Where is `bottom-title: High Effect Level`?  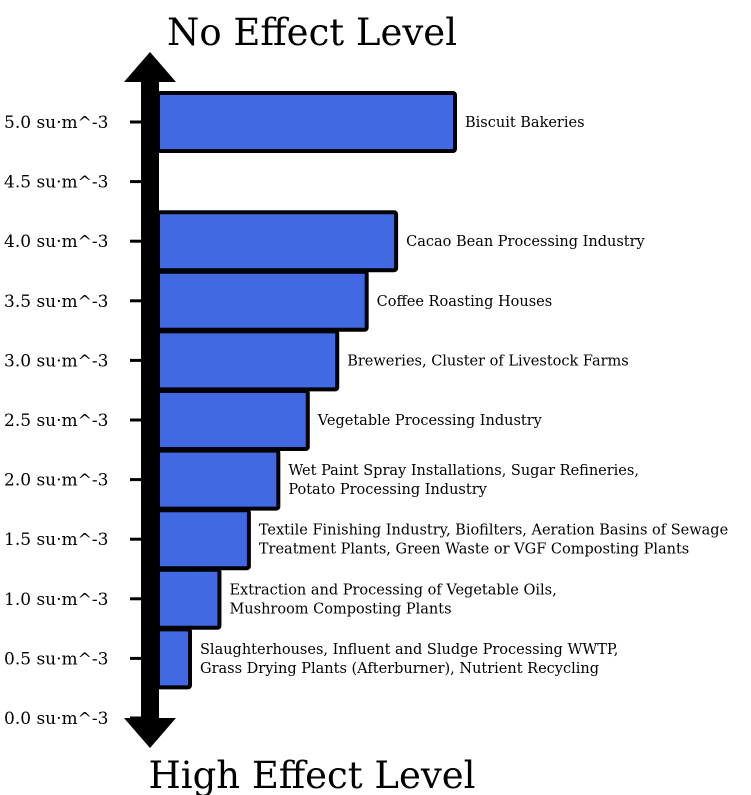
bottom-title: High Effect Level is located at coordinates (311, 774).